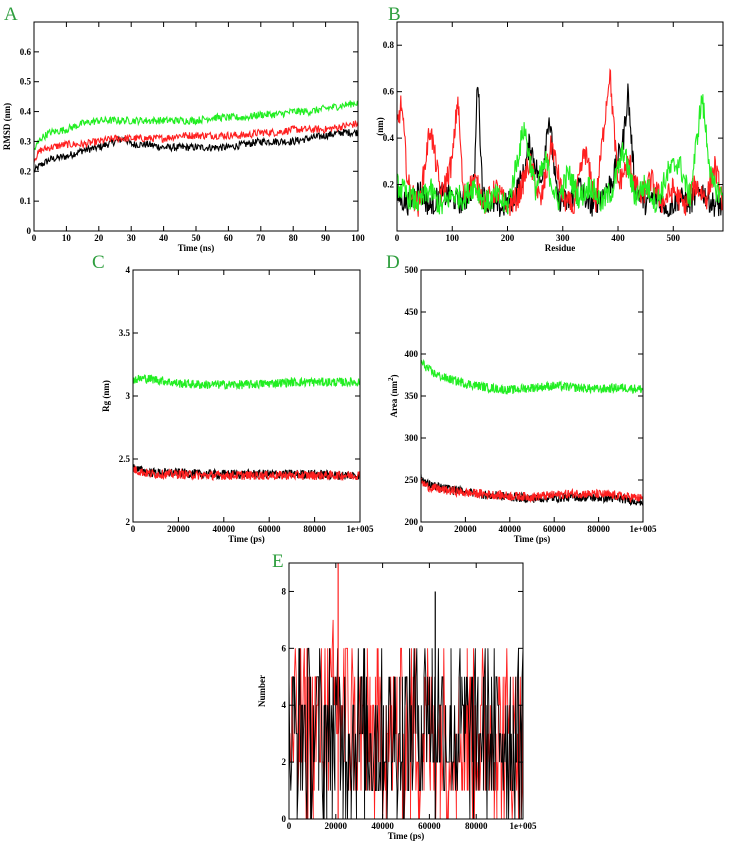 The image size is (735, 850). I want to click on panel-letter: B, so click(394, 14).